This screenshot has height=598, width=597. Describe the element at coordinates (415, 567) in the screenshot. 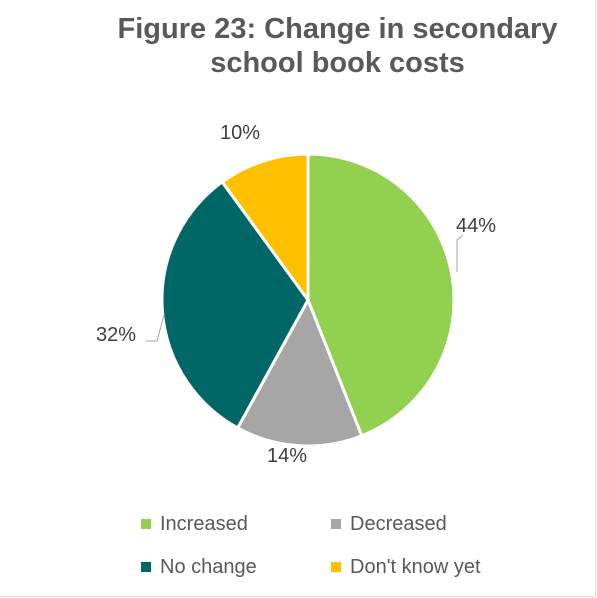

I see `legend-label-dont-know-yet: Don't know yet` at that location.